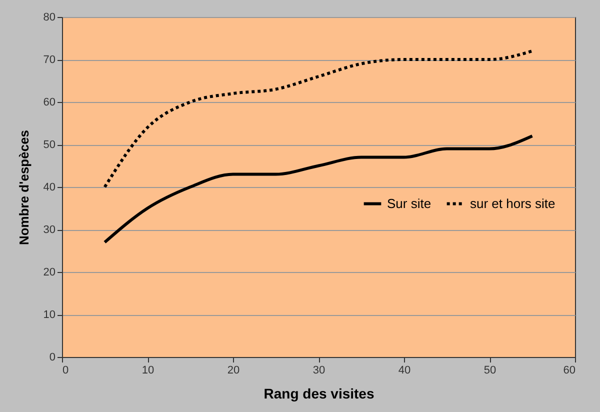 This screenshot has height=412, width=600. What do you see at coordinates (513, 203) in the screenshot?
I see `legend-label: sur et hors site` at bounding box center [513, 203].